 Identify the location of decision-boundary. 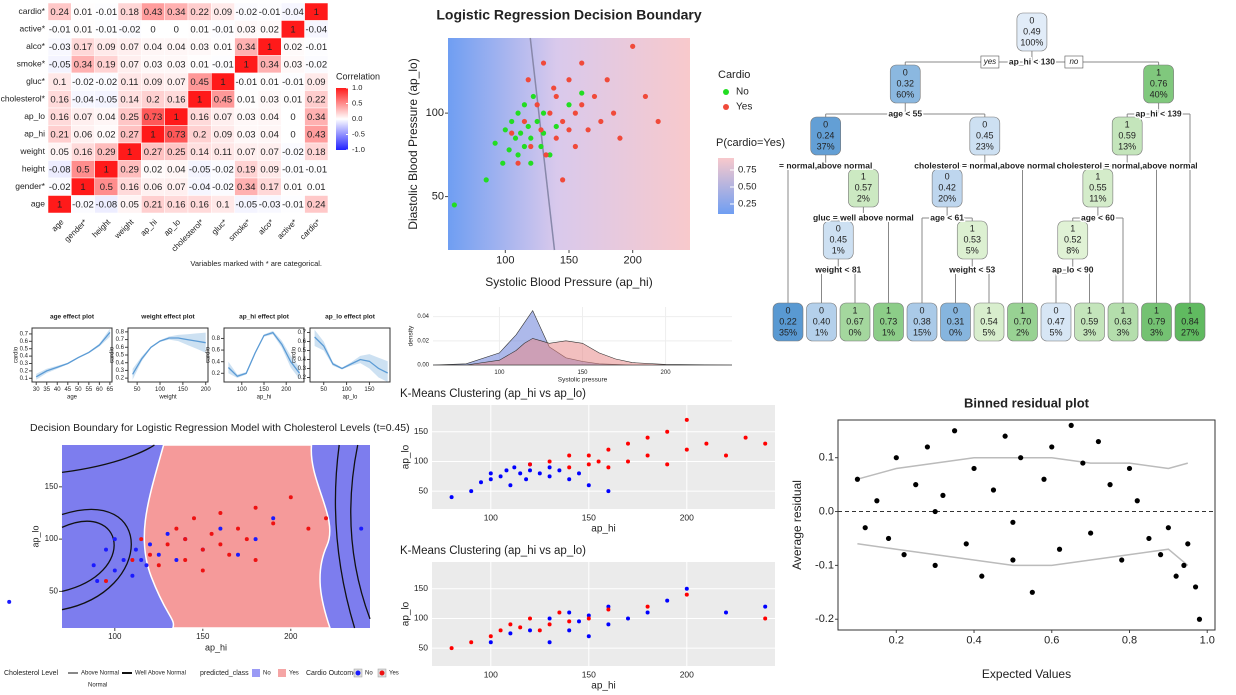
(542, 144).